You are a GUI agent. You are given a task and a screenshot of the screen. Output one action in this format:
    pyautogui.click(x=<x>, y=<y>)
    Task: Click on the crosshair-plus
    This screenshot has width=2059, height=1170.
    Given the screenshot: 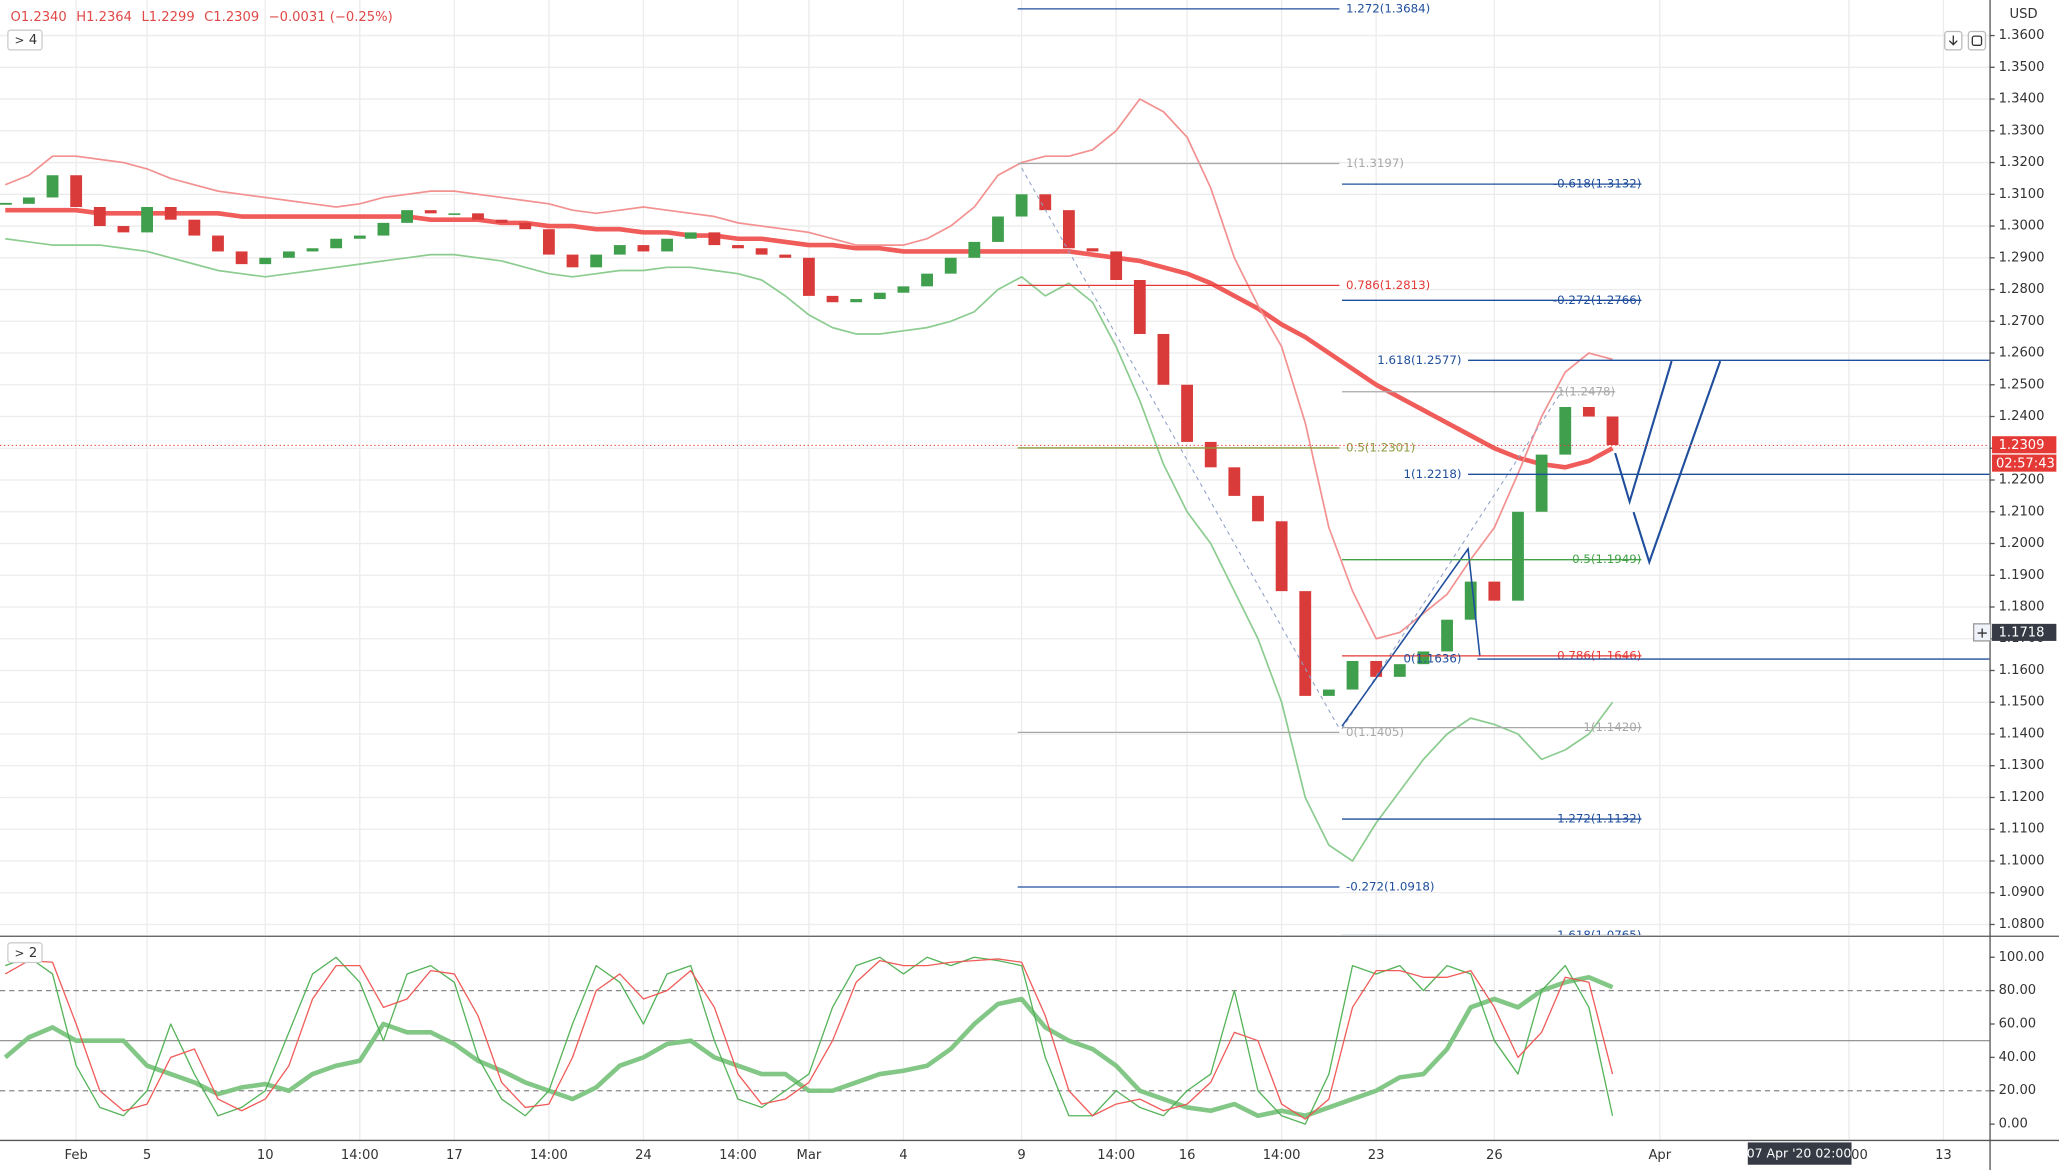 What is the action you would take?
    pyautogui.click(x=1982, y=633)
    